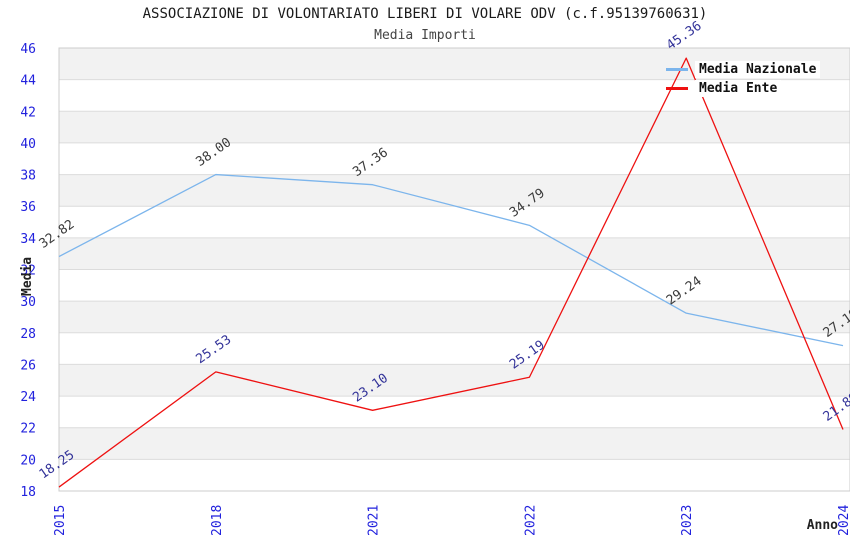  I want to click on data-point-label: 18.25, so click(57, 465).